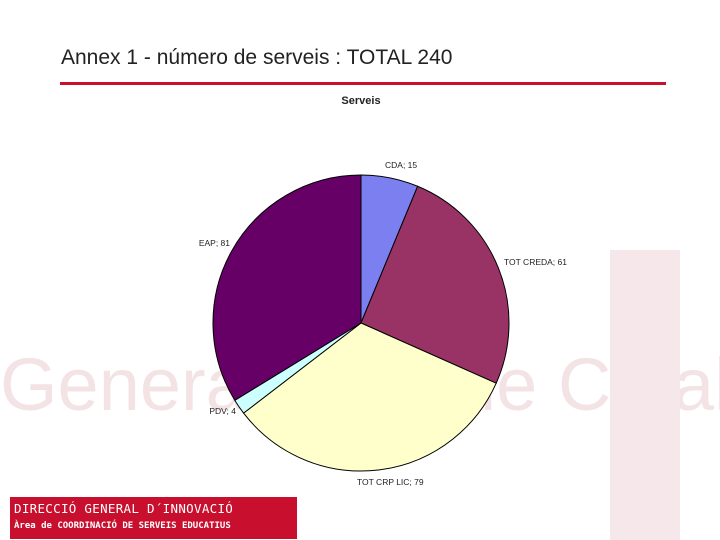 The image size is (720, 540). What do you see at coordinates (287, 288) in the screenshot?
I see `pie-slice-eap` at bounding box center [287, 288].